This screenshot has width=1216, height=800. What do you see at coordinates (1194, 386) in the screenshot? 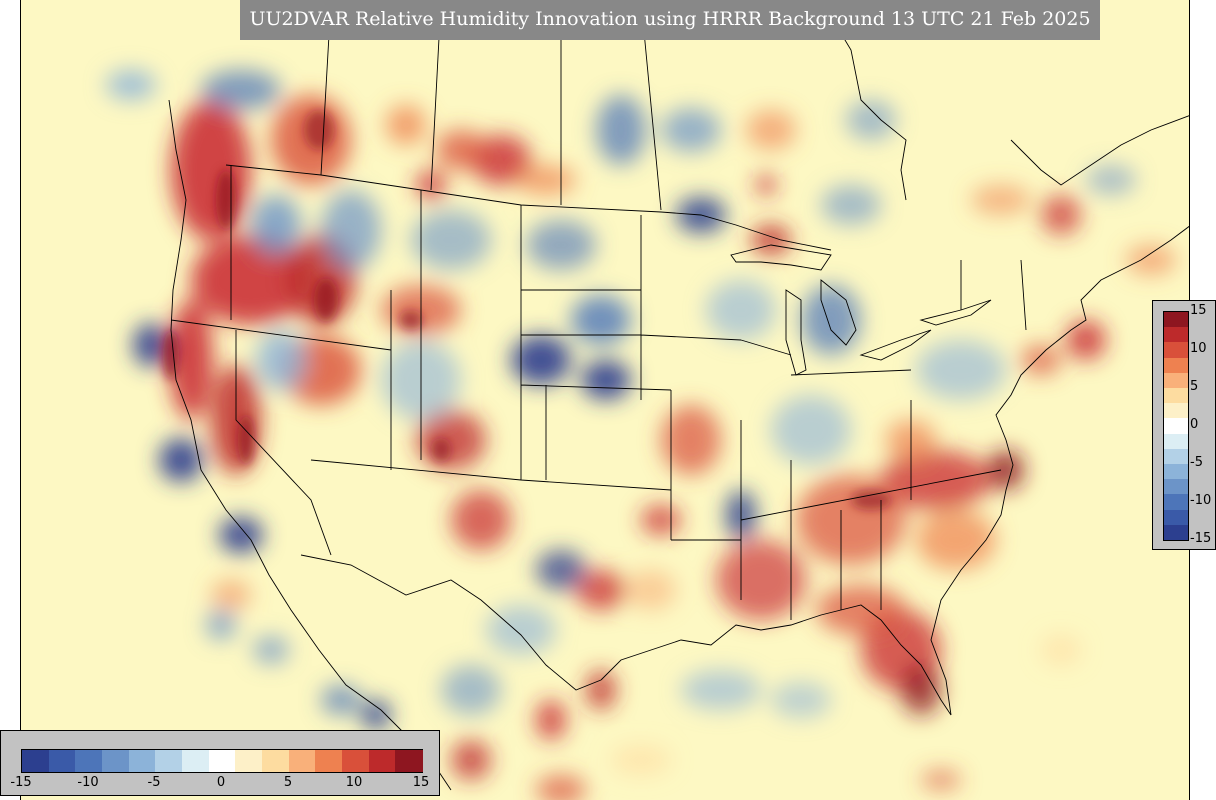
I see `colorbar-vertical-tick: 5` at bounding box center [1194, 386].